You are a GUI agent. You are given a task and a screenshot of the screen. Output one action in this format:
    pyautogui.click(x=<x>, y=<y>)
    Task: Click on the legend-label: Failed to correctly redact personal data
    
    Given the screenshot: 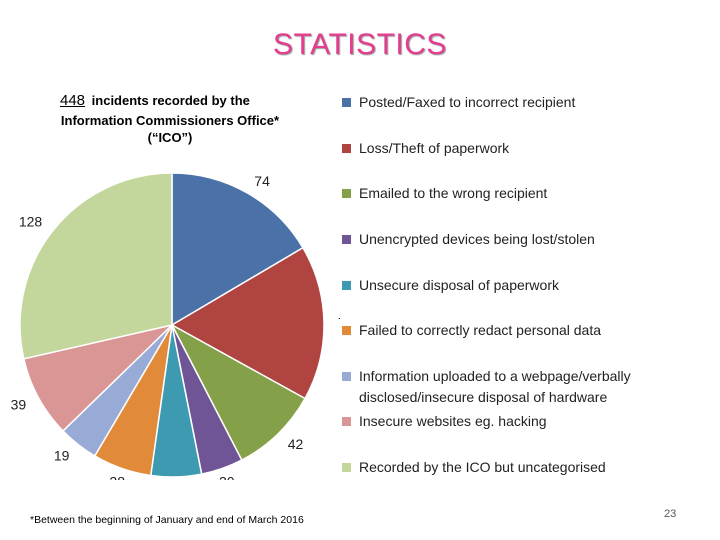 What is the action you would take?
    pyautogui.click(x=480, y=330)
    